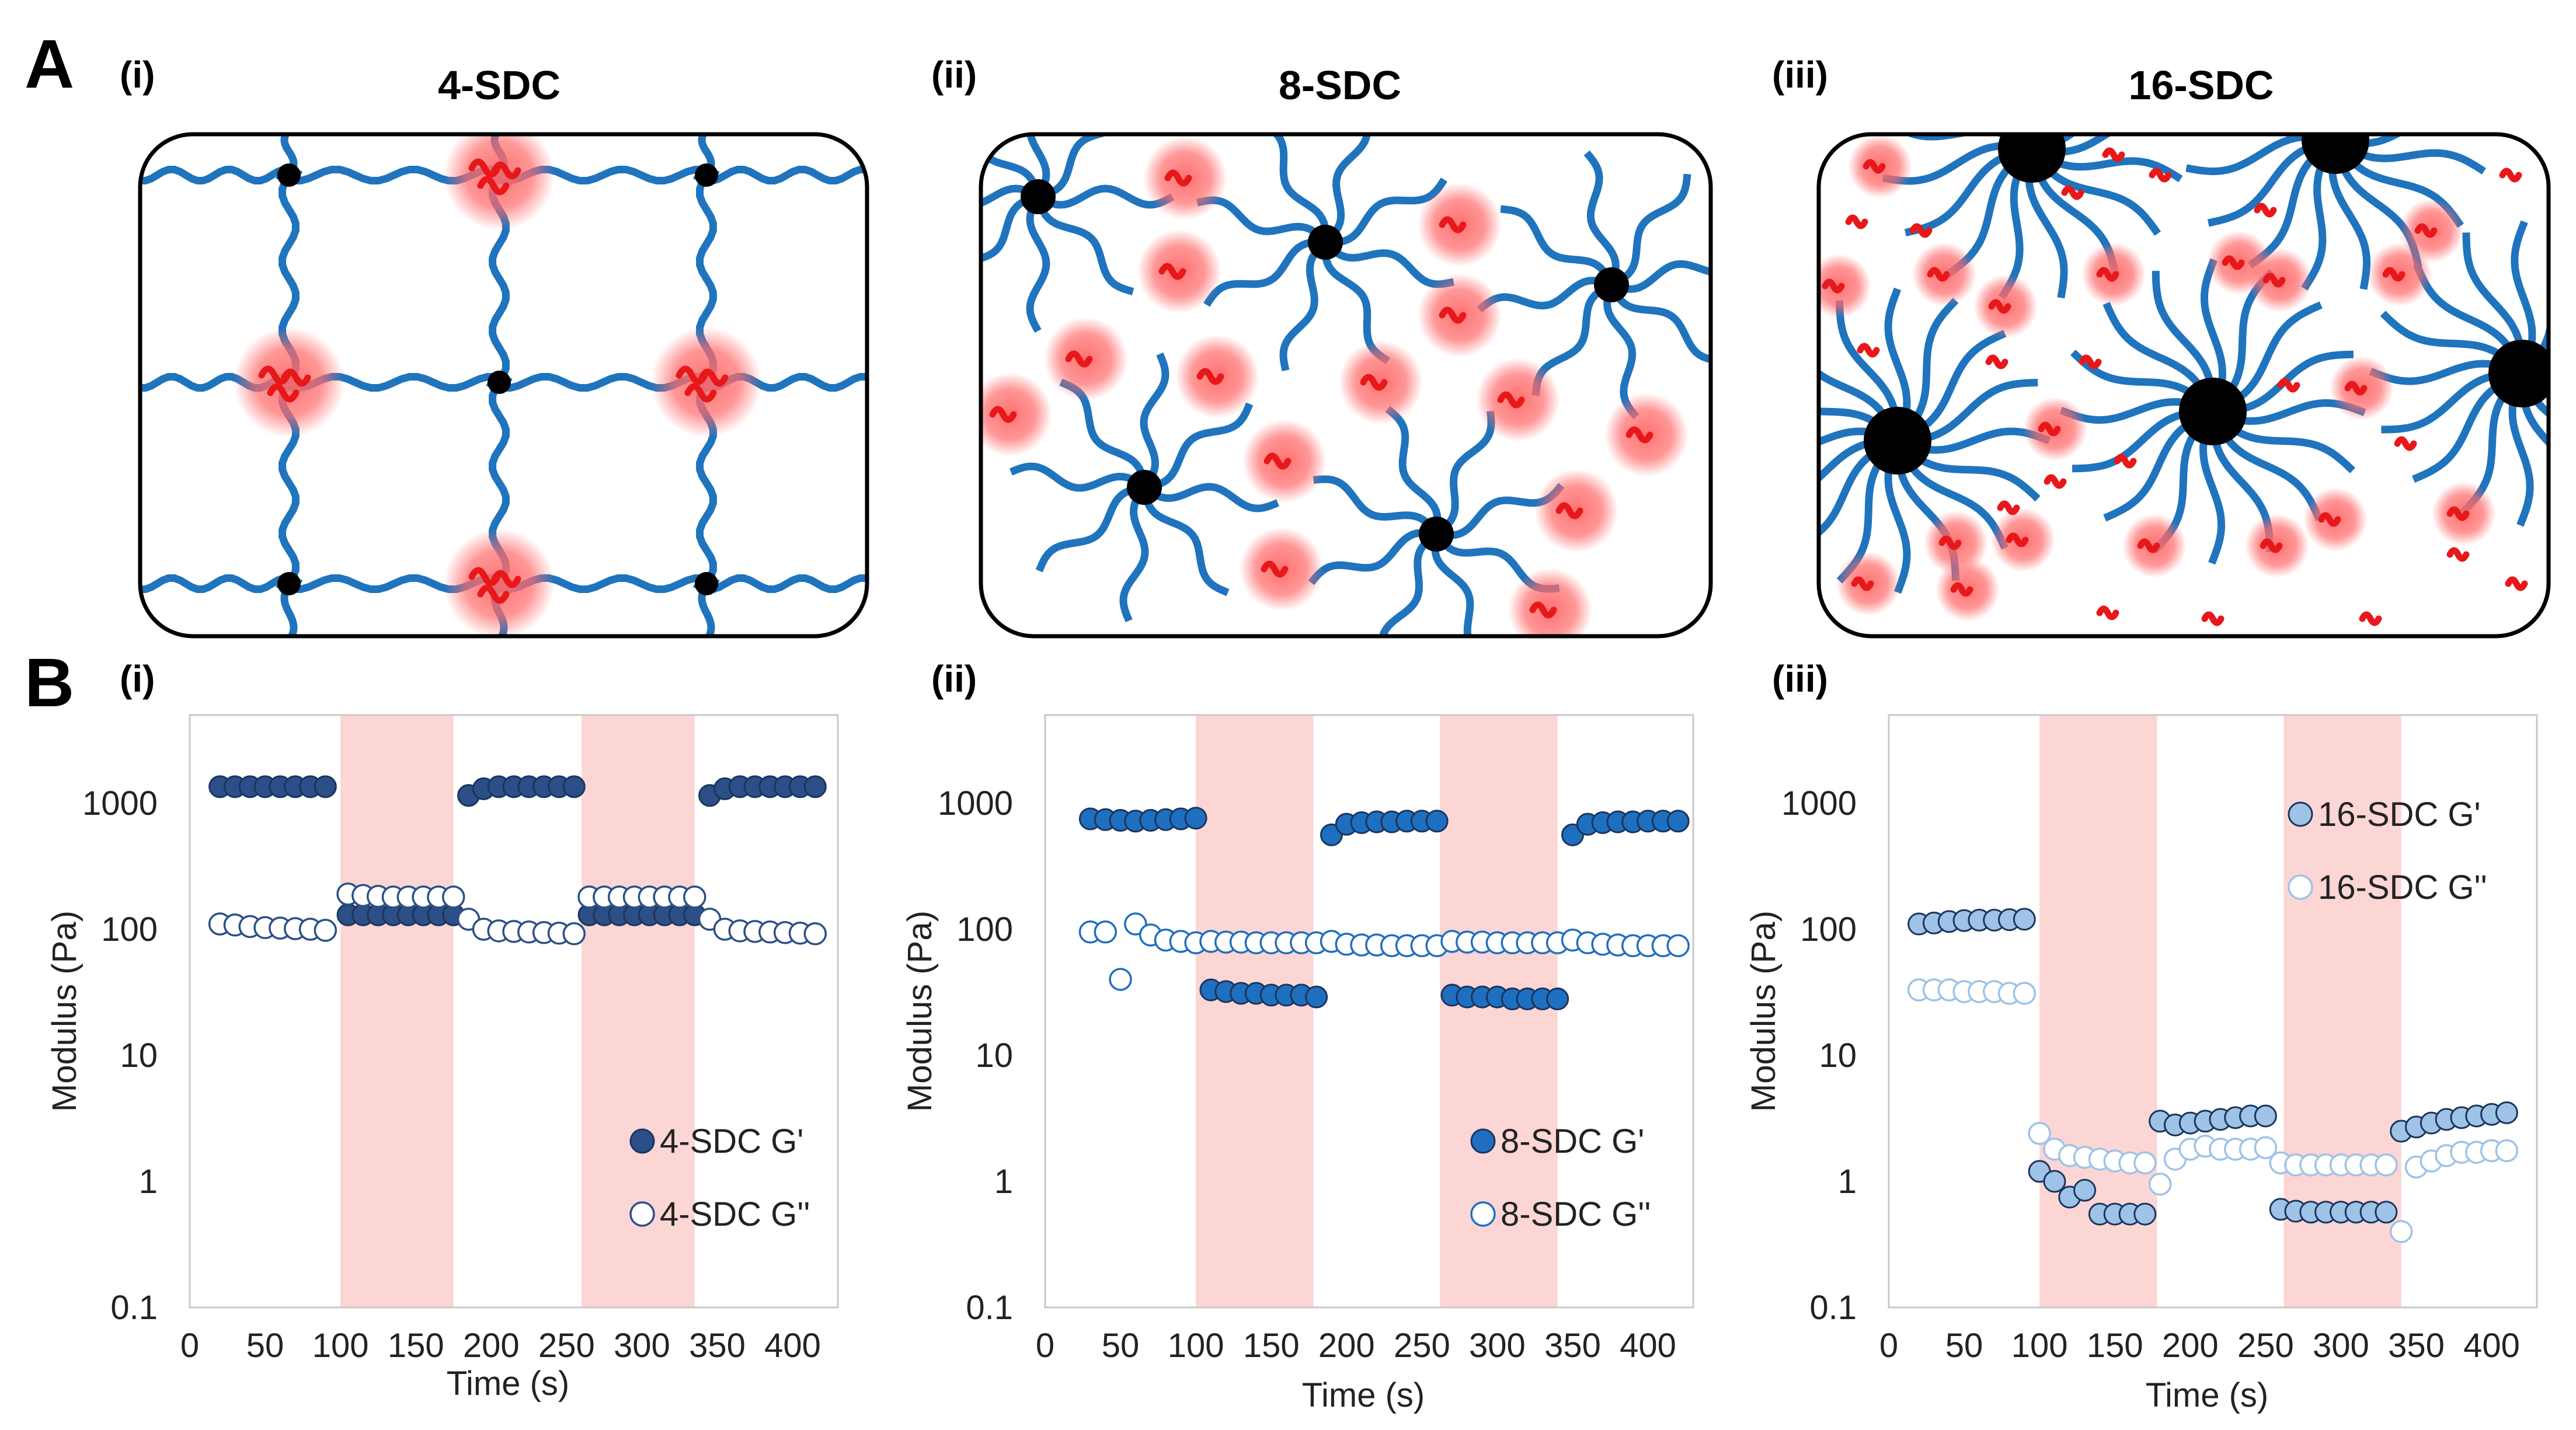 The image size is (2576, 1430). I want to click on x-tick-label: 0, so click(1888, 1346).